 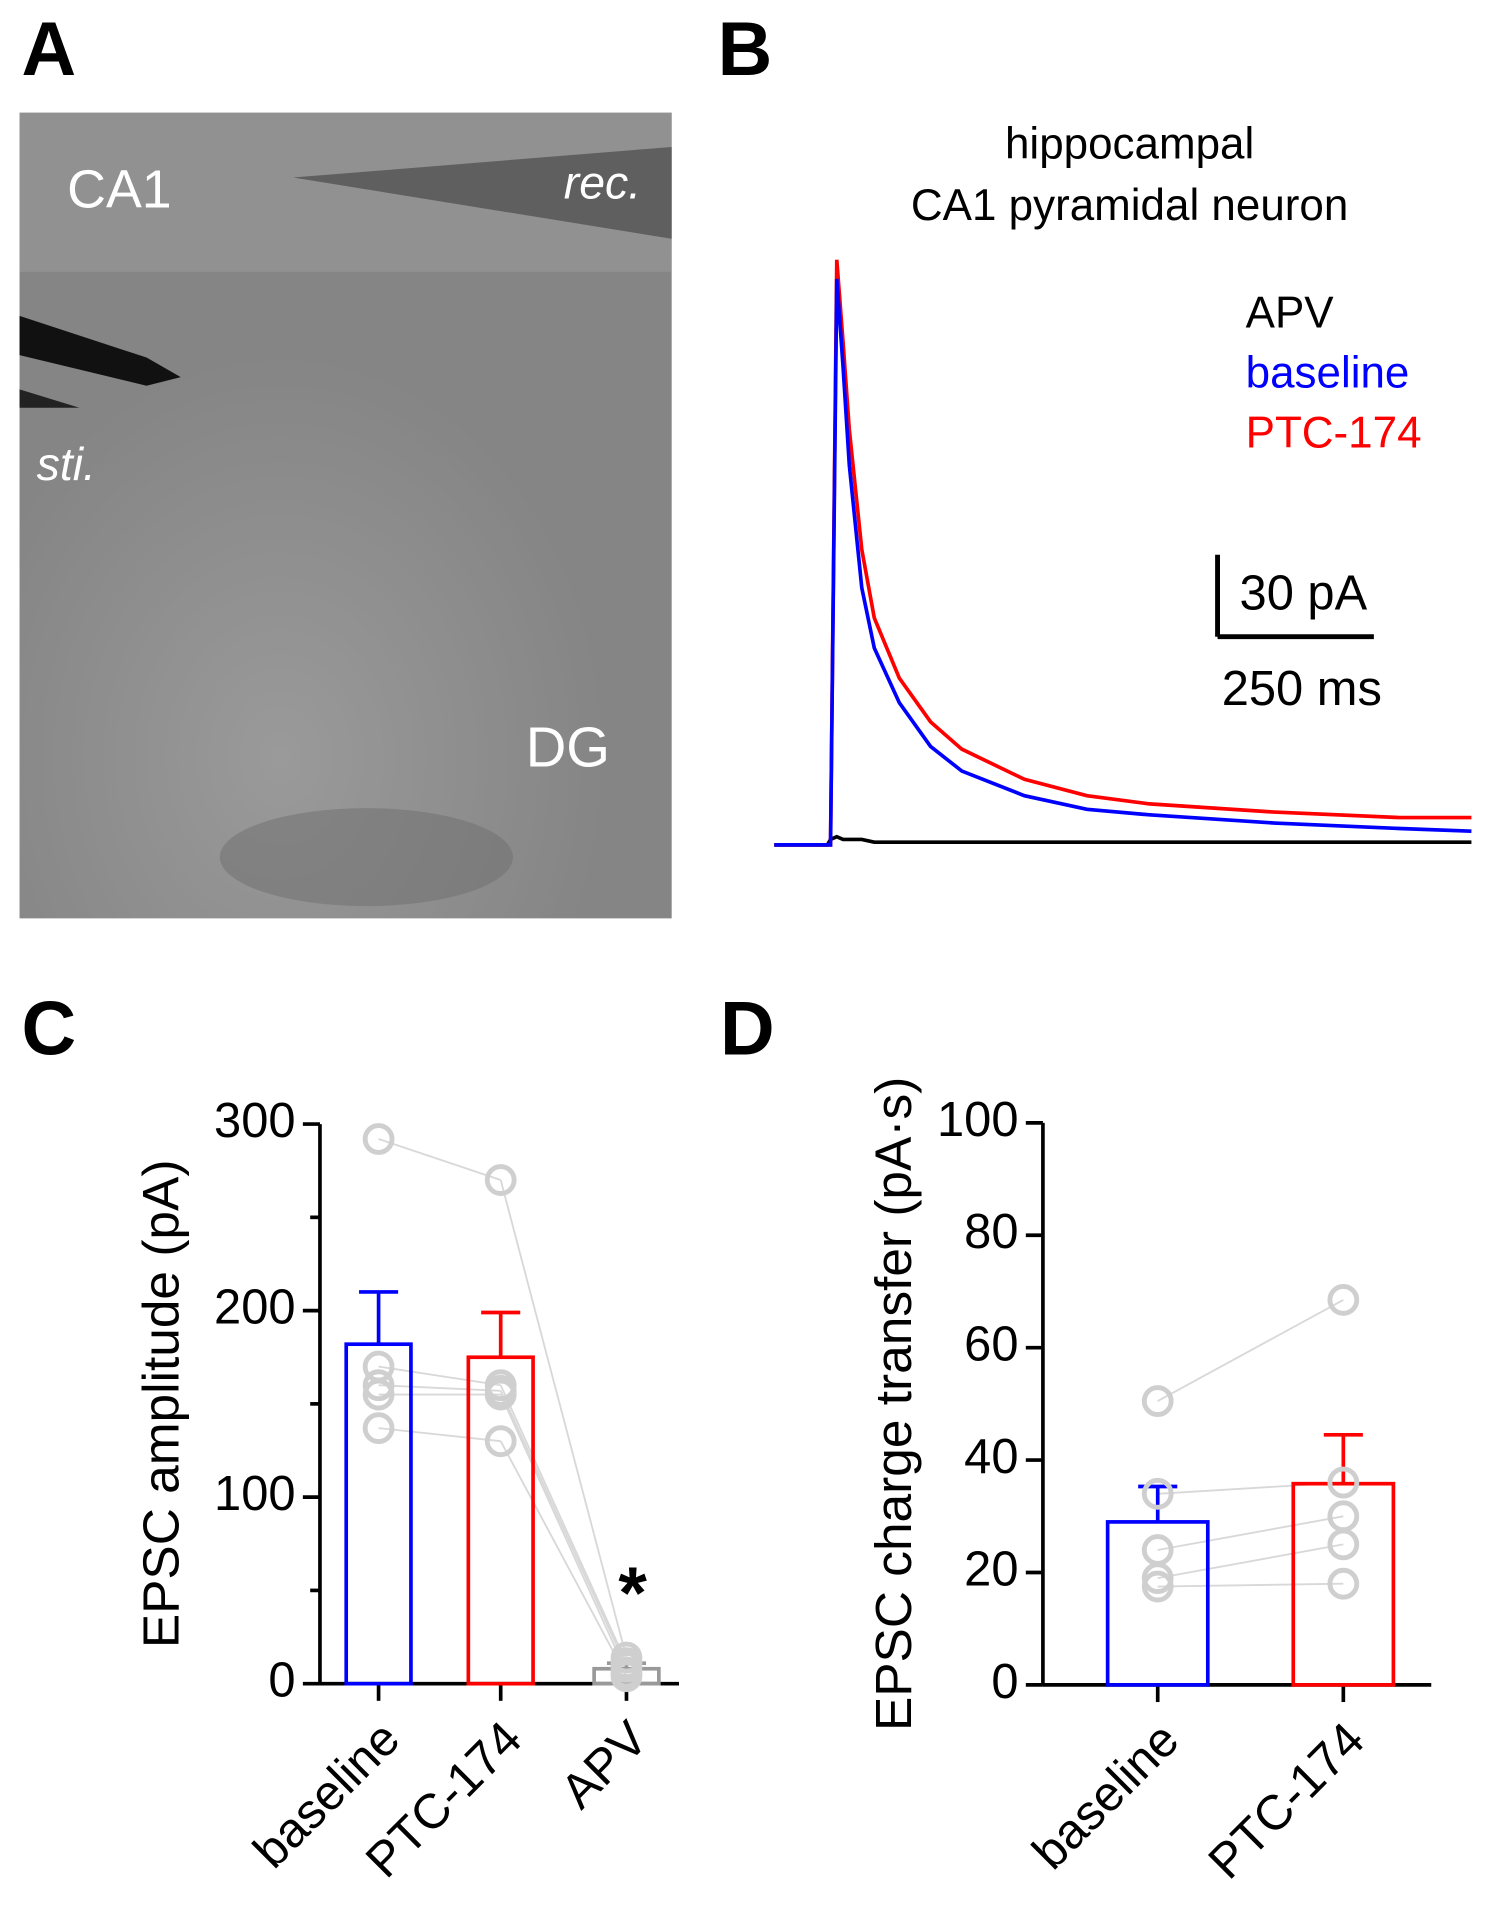 I want to click on y-tick-label: 80, so click(x=991, y=1232).